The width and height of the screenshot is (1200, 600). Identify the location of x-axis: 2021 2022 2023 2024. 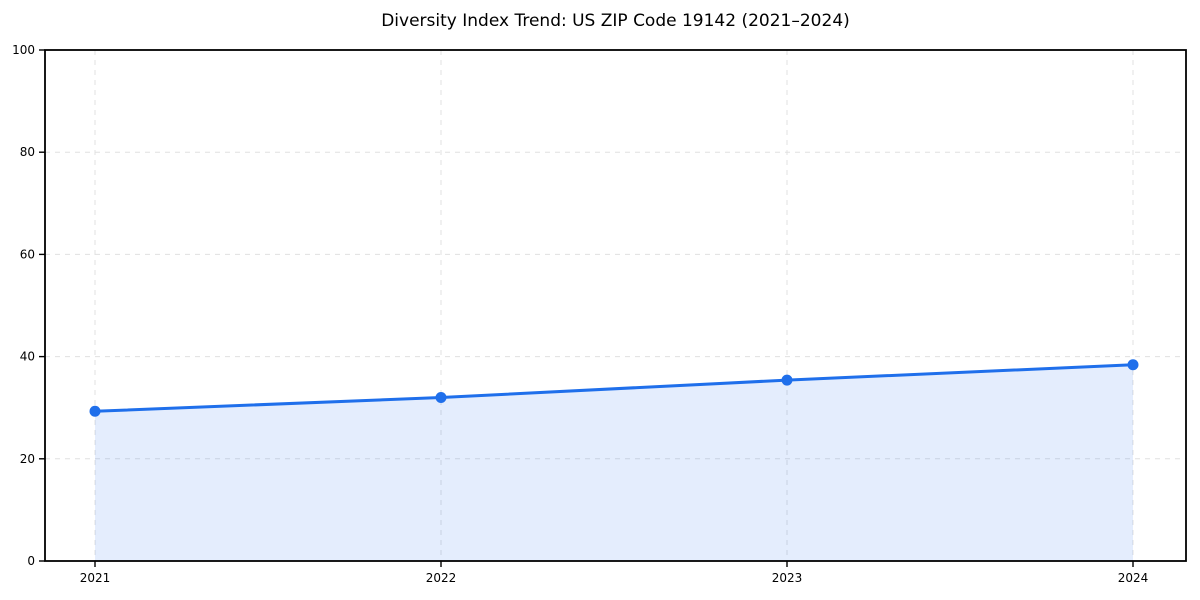
(614, 573).